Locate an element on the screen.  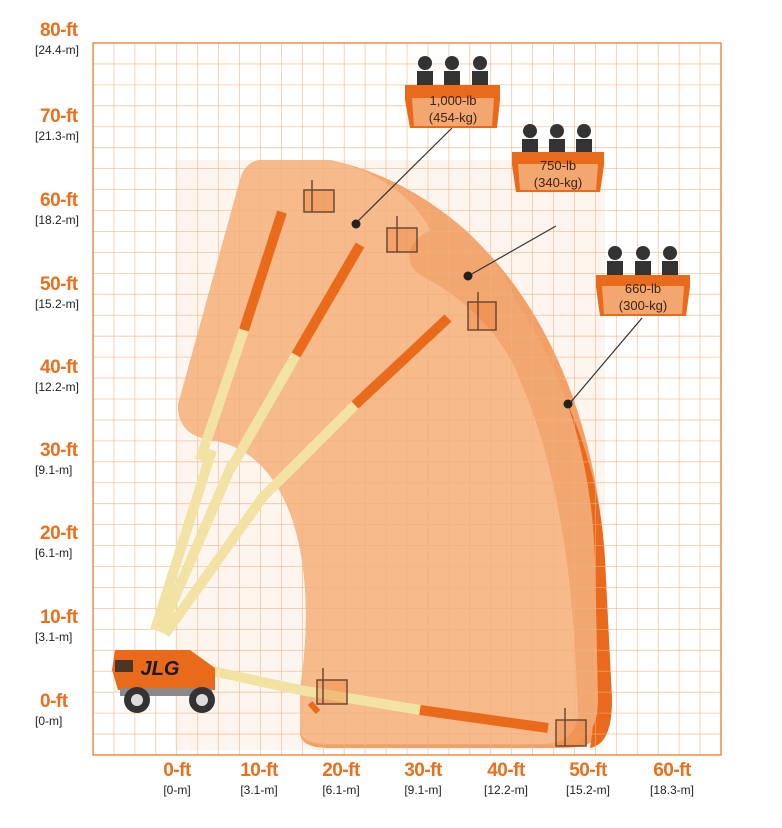
capacity-callout-660lb is located at coordinates (643, 281).